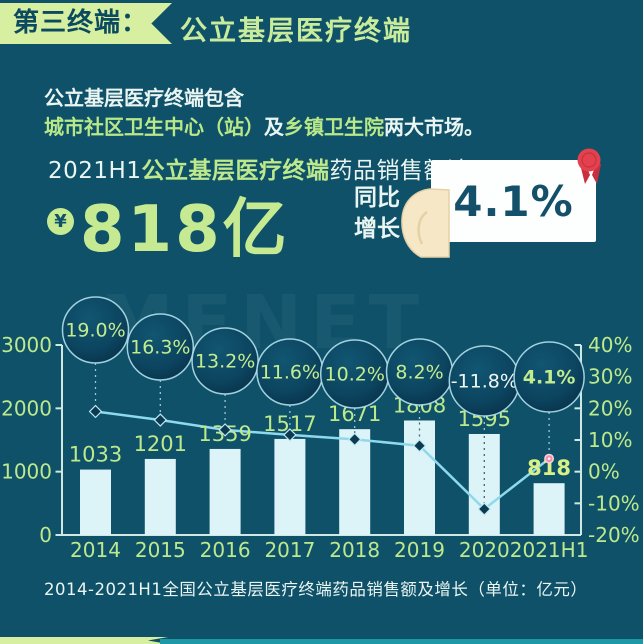 Image resolution: width=643 pixels, height=644 pixels. Describe the element at coordinates (377, 229) in the screenshot. I see `yoy-label-line2: 增长` at that location.